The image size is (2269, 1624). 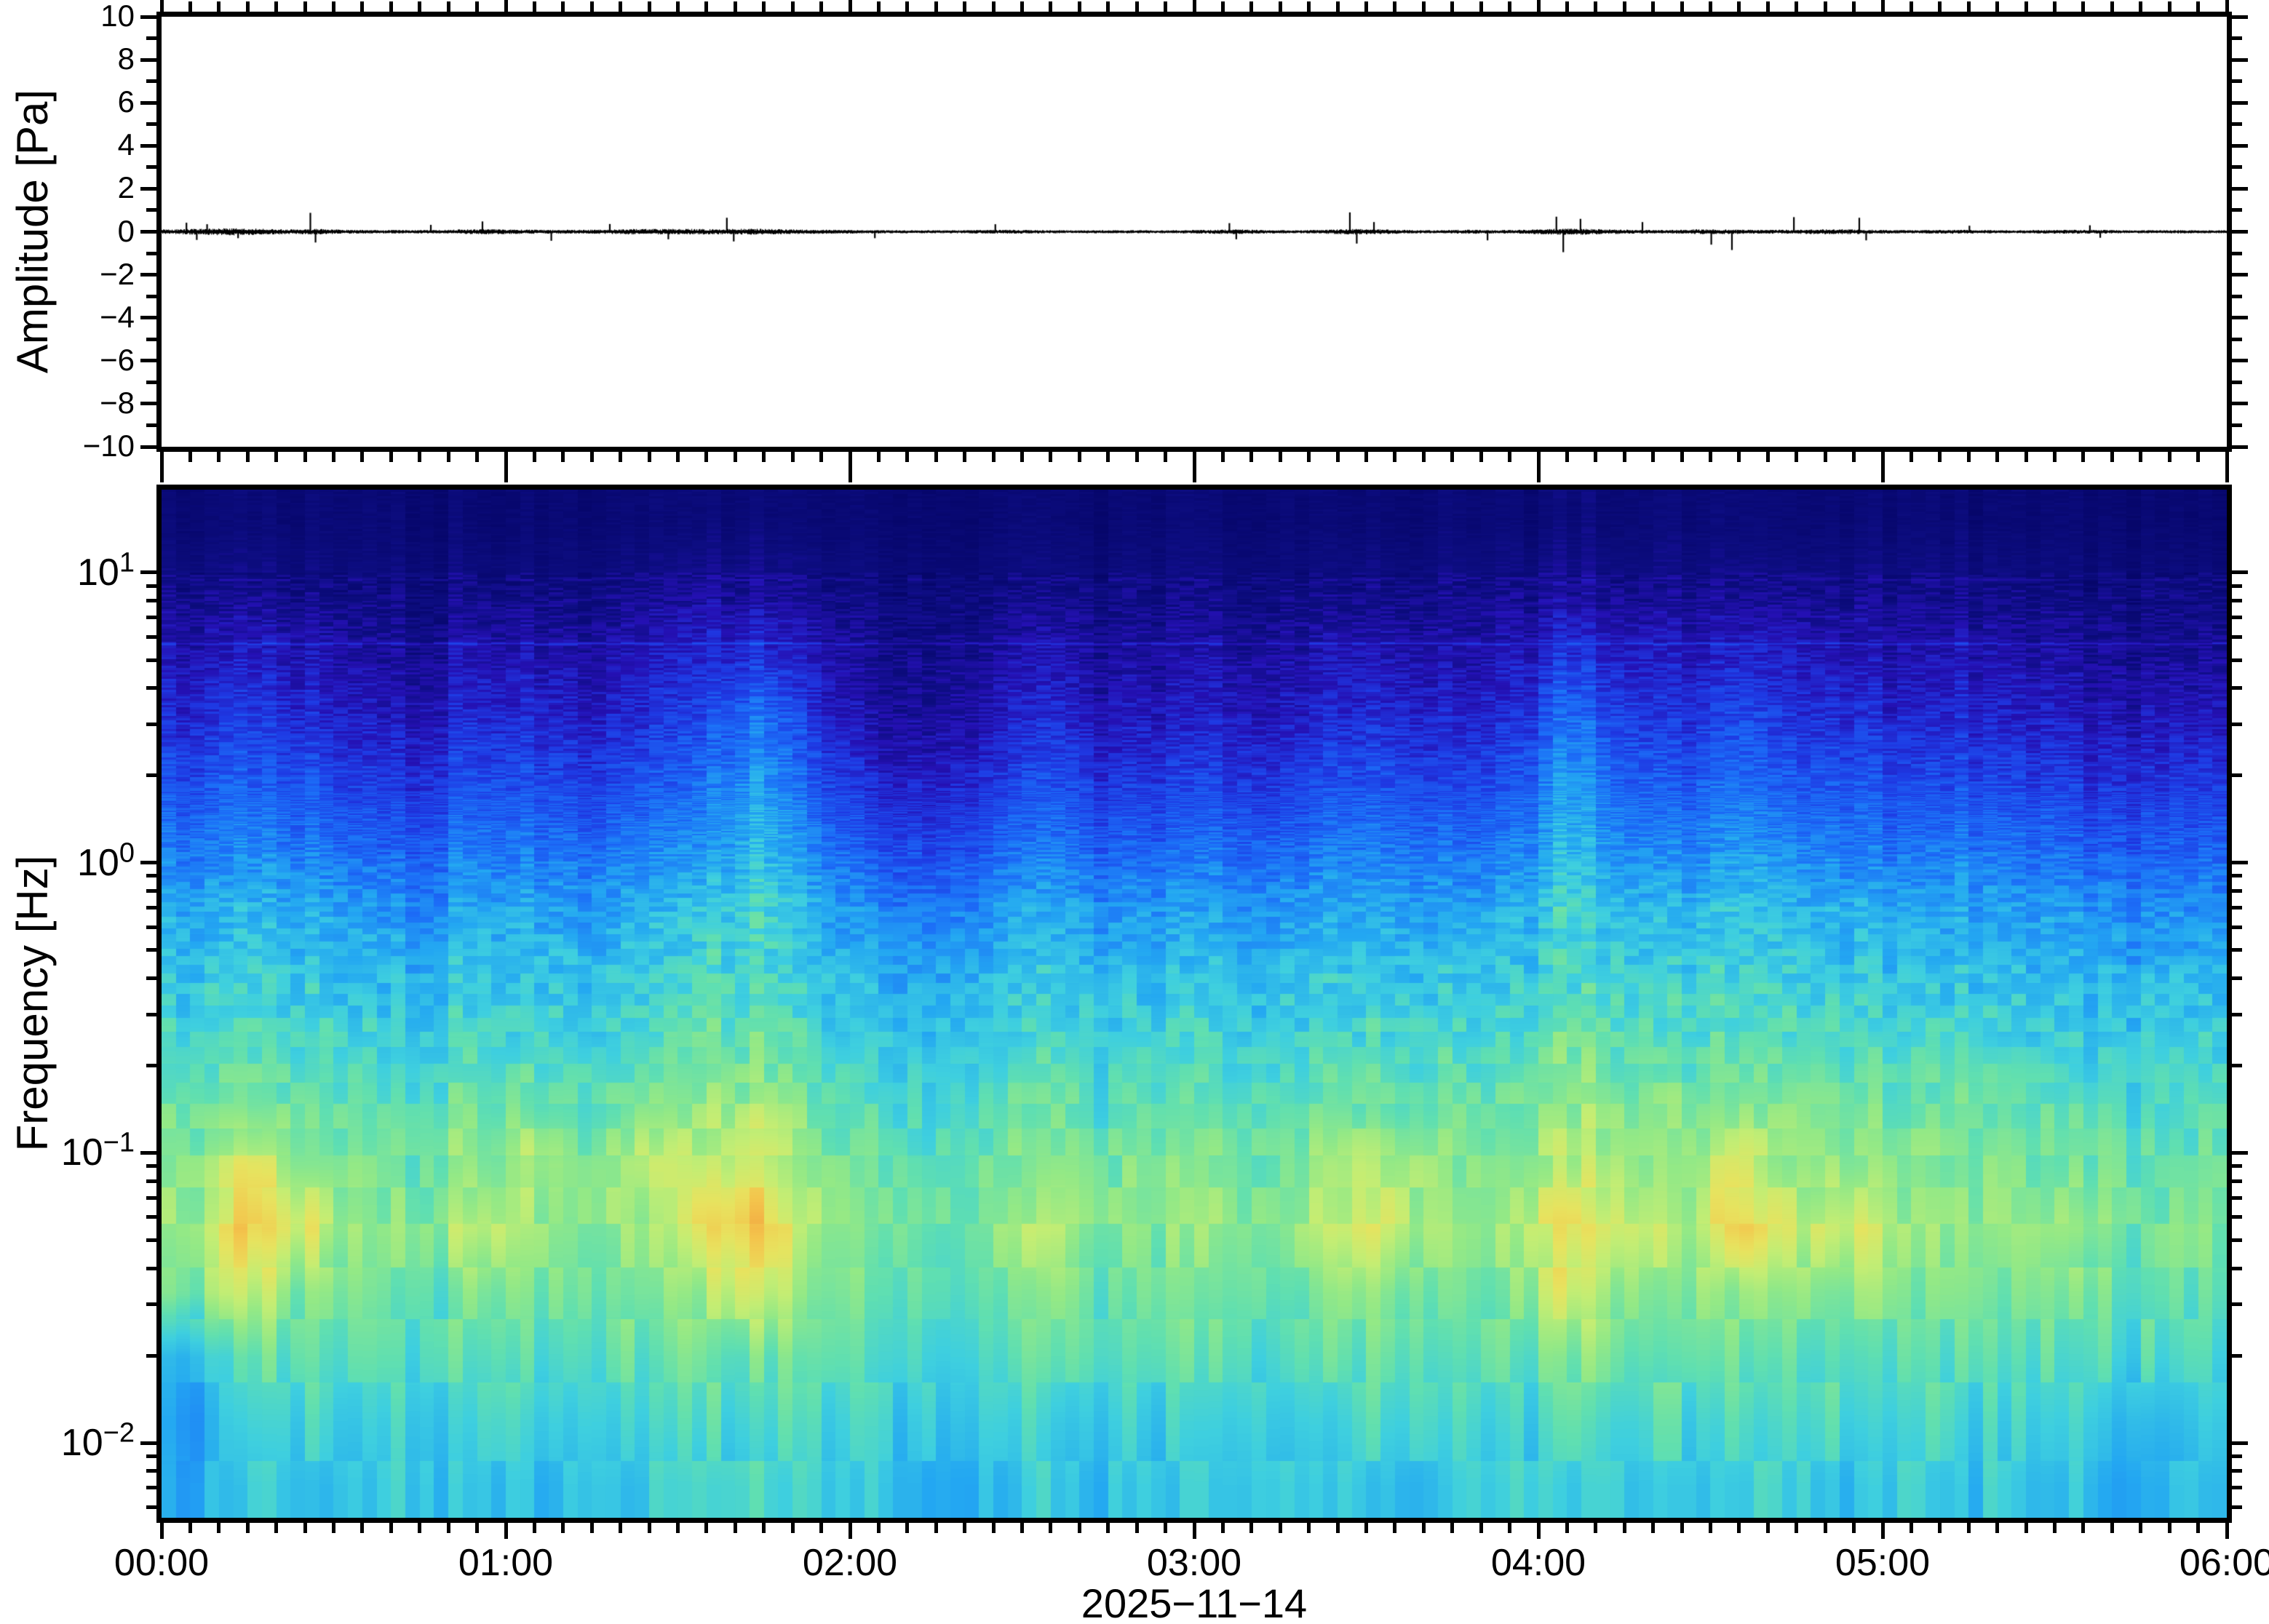 I want to click on amplitude-tick-label: 4, so click(x=126, y=144).